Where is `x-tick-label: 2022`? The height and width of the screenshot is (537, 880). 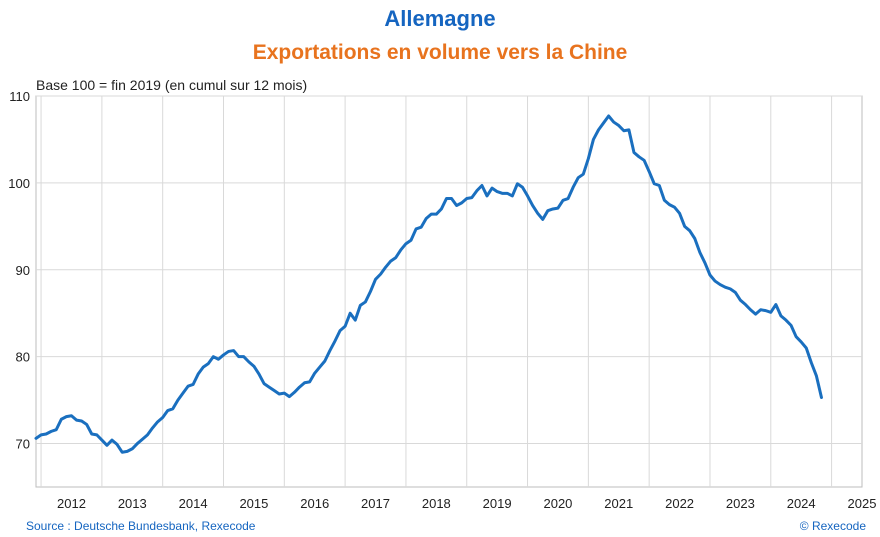 x-tick-label: 2022 is located at coordinates (679, 503).